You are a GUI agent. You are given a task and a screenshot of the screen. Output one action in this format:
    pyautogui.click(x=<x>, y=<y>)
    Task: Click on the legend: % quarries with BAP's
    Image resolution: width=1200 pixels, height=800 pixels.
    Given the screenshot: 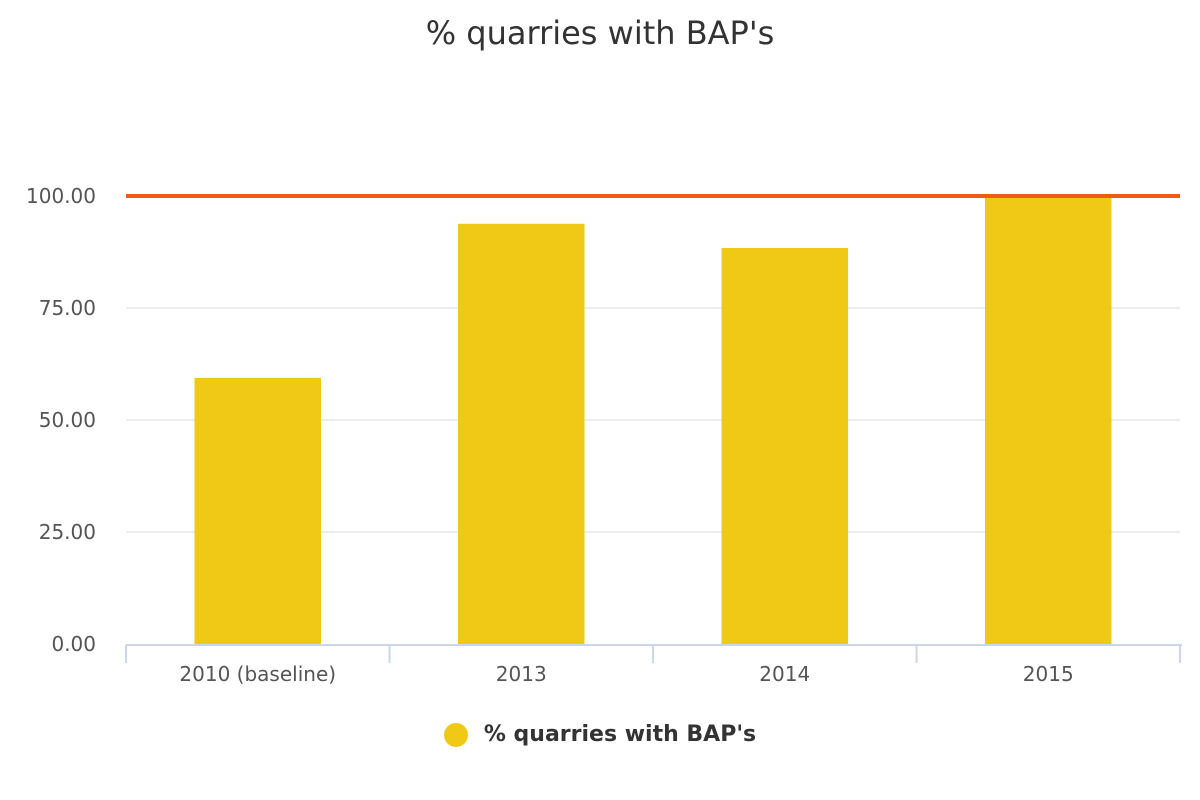 What is the action you would take?
    pyautogui.click(x=600, y=734)
    